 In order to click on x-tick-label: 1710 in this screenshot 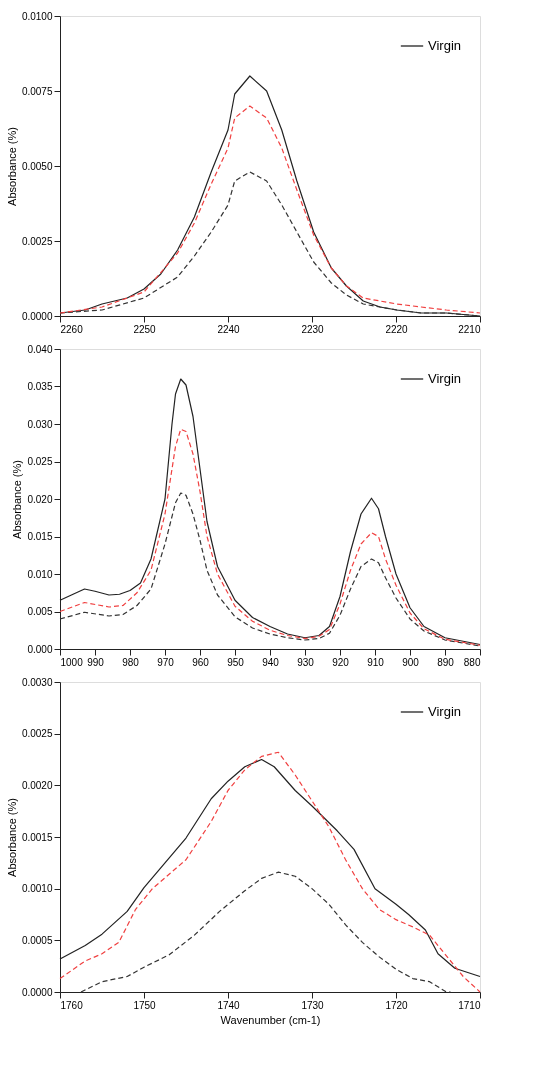, I will do `click(469, 1005)`.